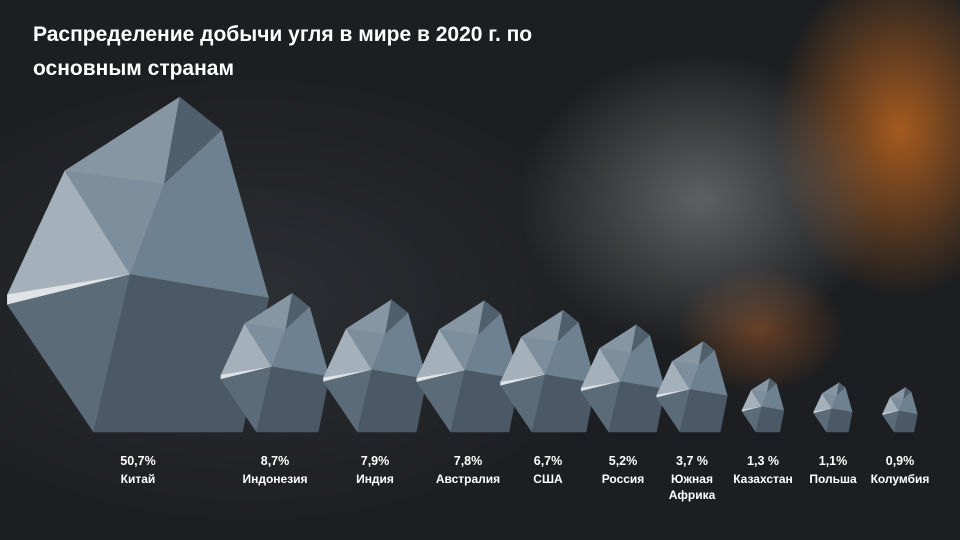 The image size is (960, 540). What do you see at coordinates (275, 479) in the screenshot?
I see `category-label: Индонезия` at bounding box center [275, 479].